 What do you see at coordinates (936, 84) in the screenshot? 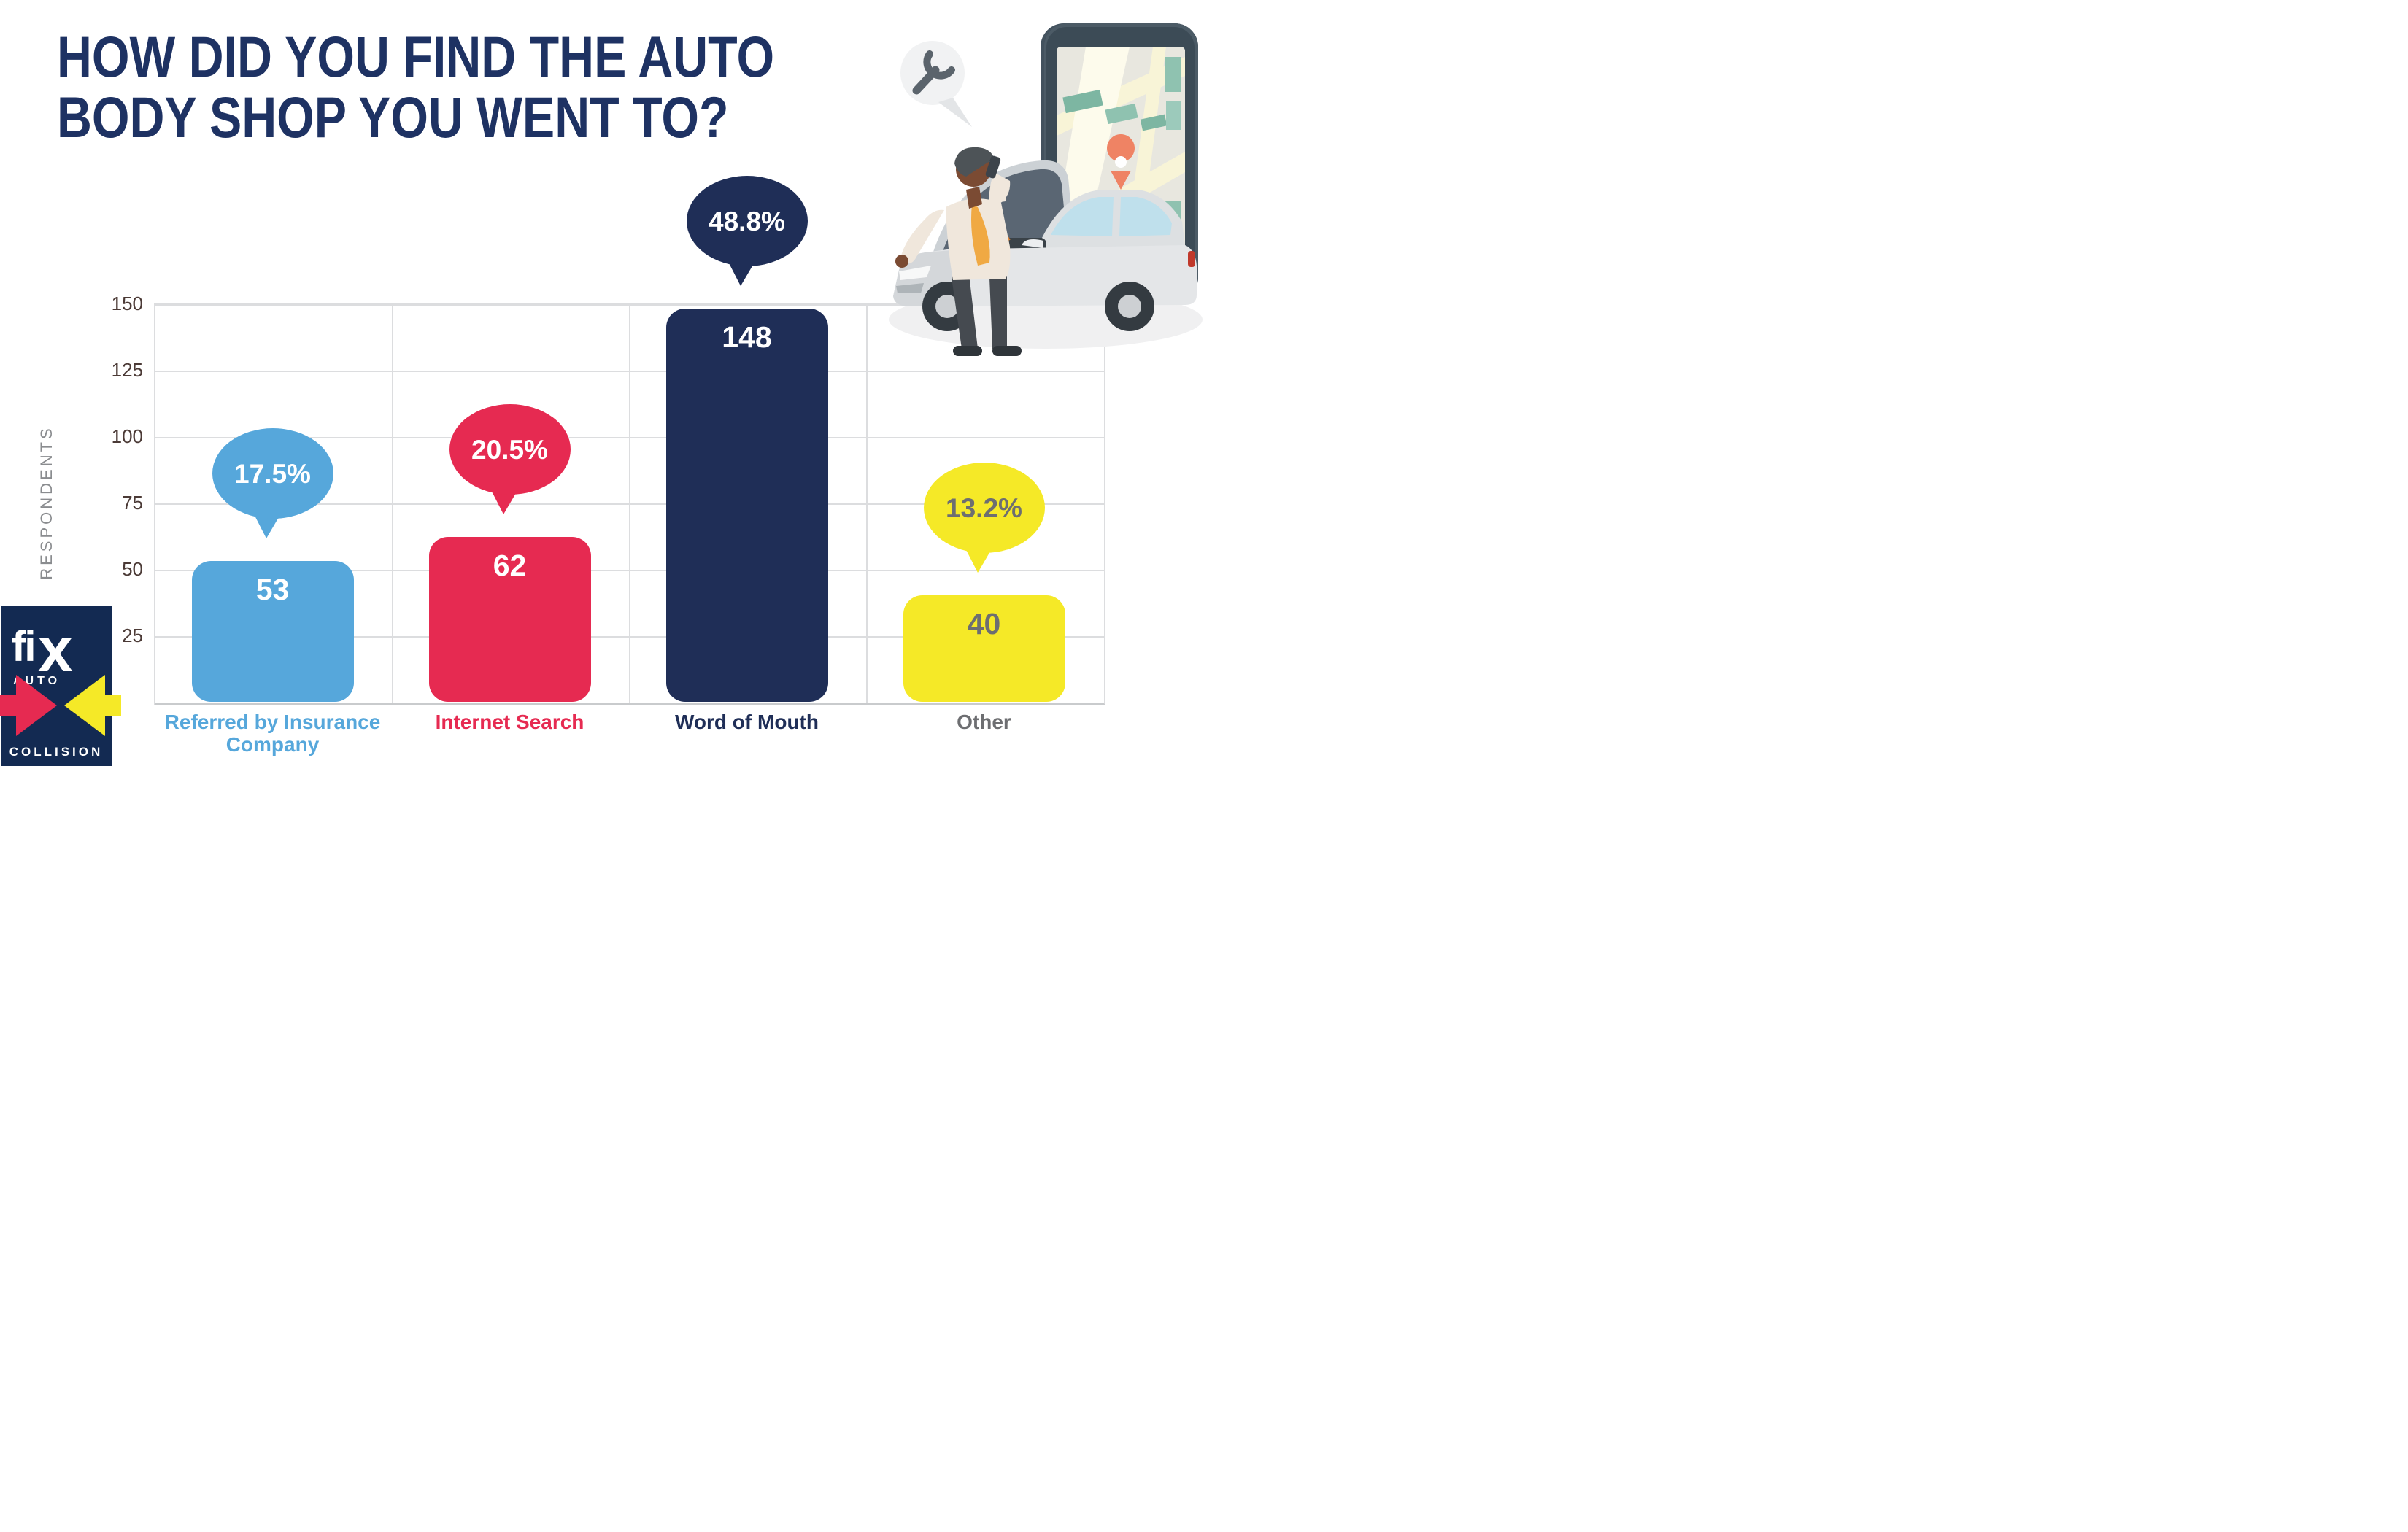
I see `wrench-speech-bubble-icon` at bounding box center [936, 84].